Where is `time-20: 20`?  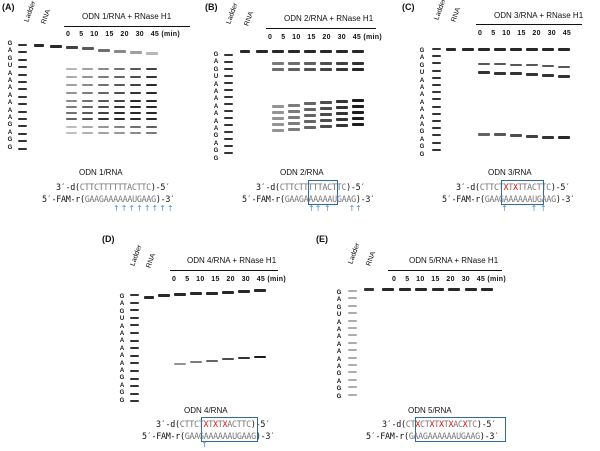
time-20: 20 is located at coordinates (450, 279).